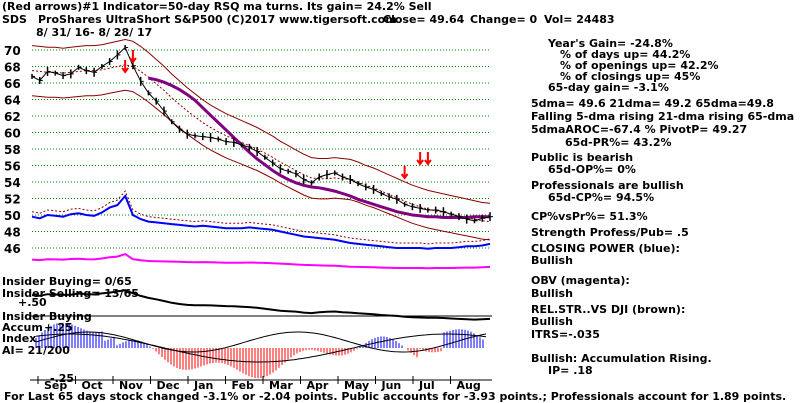  I want to click on x-tick-label: Jan, so click(203, 385).